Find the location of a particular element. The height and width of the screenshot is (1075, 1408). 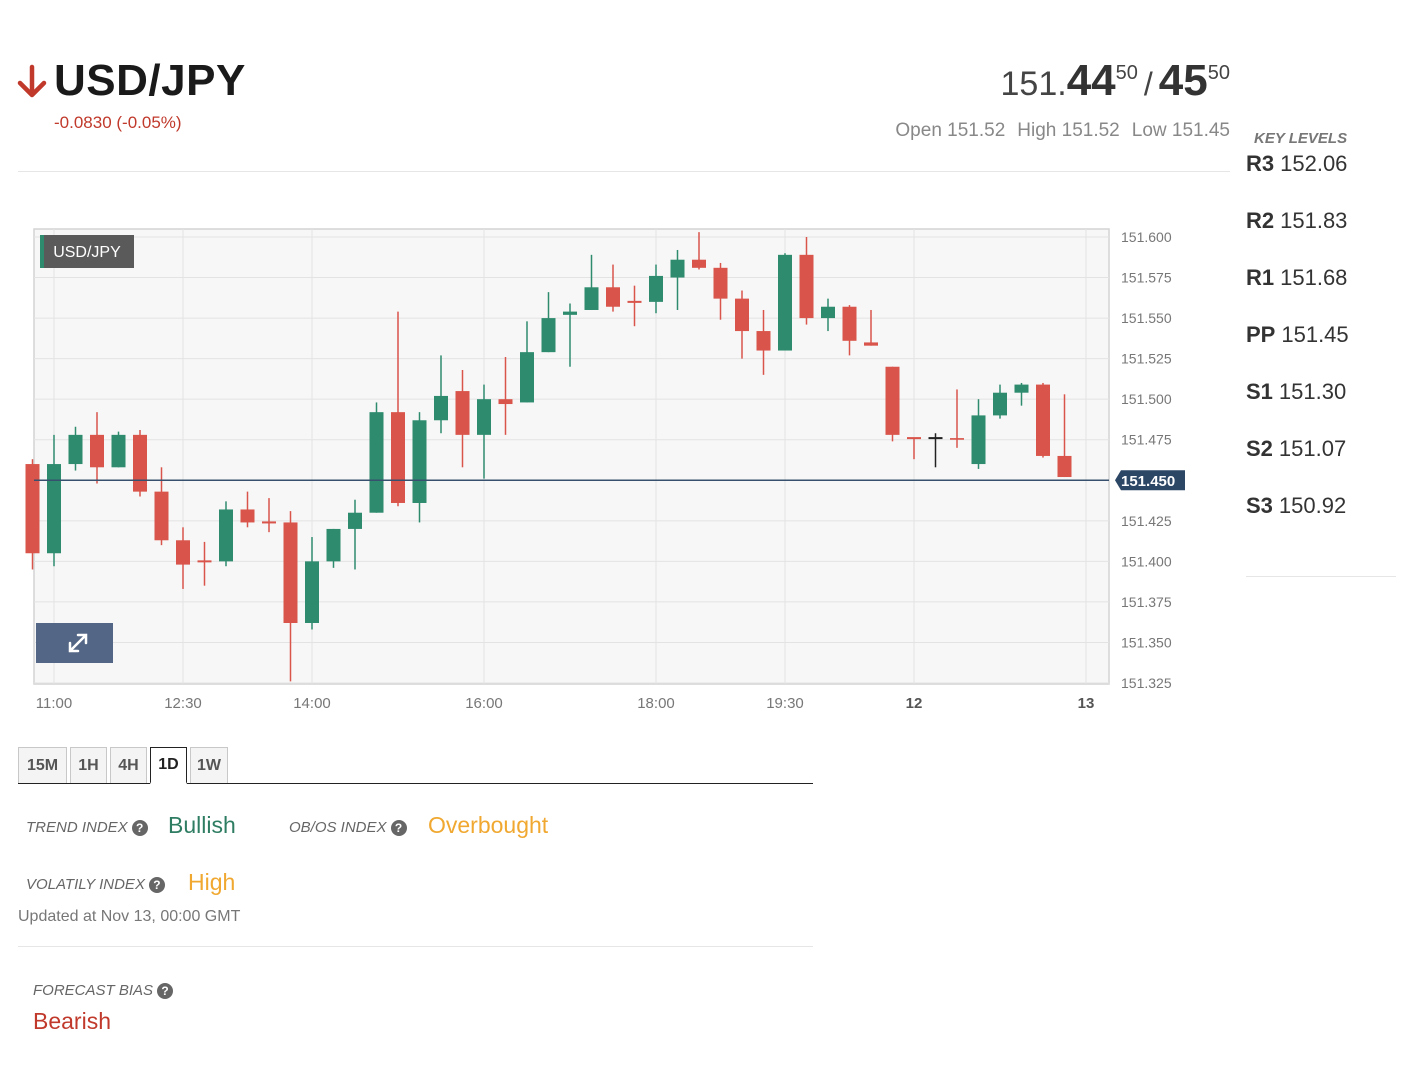

instrument-label: USD/JPY is located at coordinates (87, 252).